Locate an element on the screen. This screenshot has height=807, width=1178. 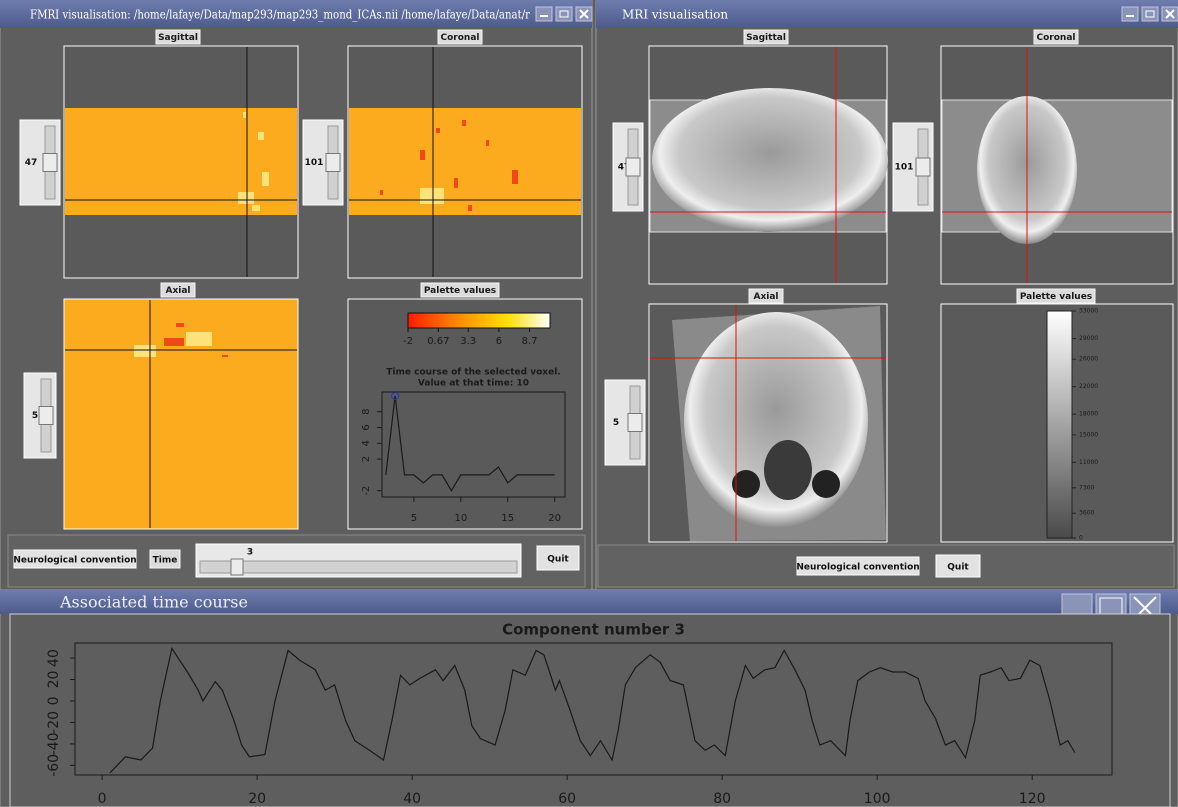
window-title: MRI visualisation is located at coordinates (675, 15).